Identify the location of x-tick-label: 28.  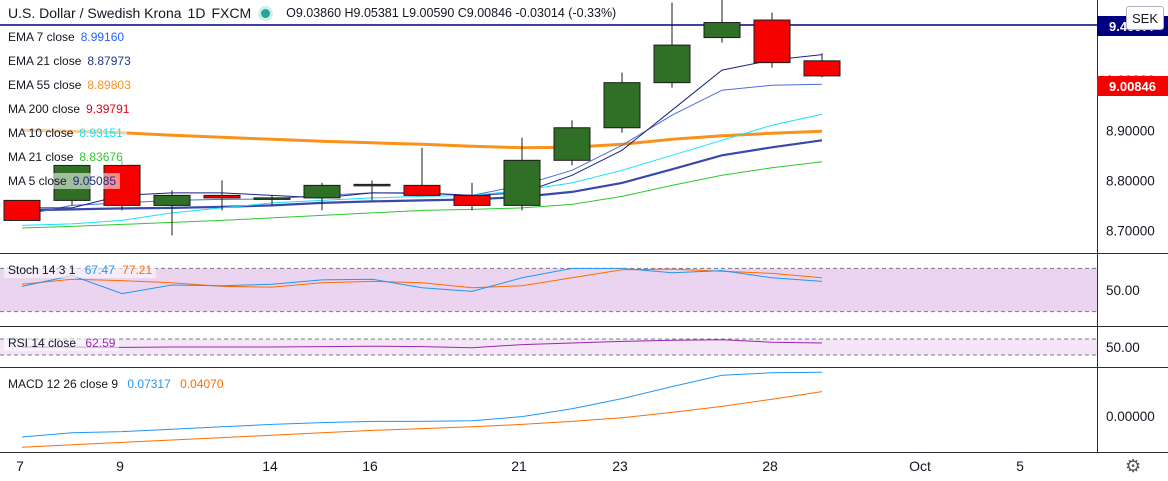
(770, 466).